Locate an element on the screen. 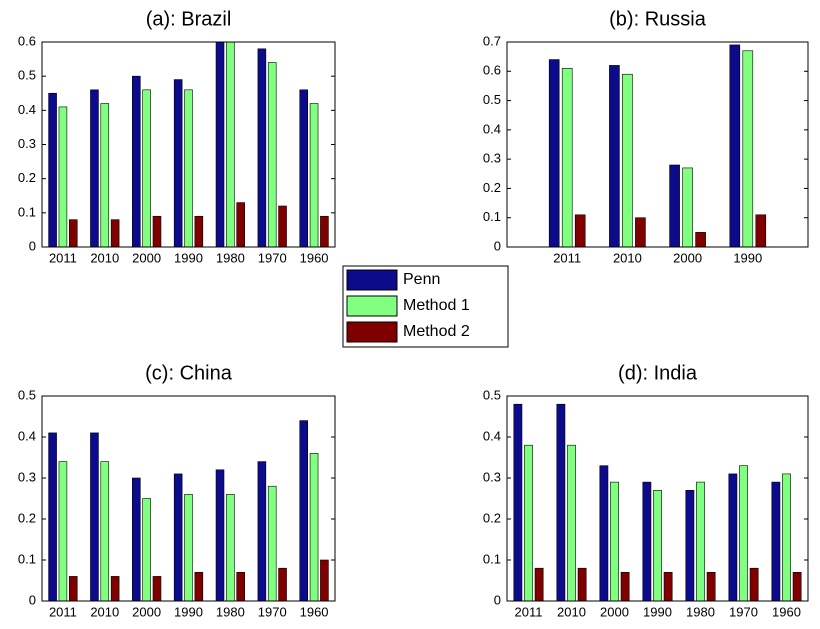  x-tick-label: 2010 is located at coordinates (104, 611).